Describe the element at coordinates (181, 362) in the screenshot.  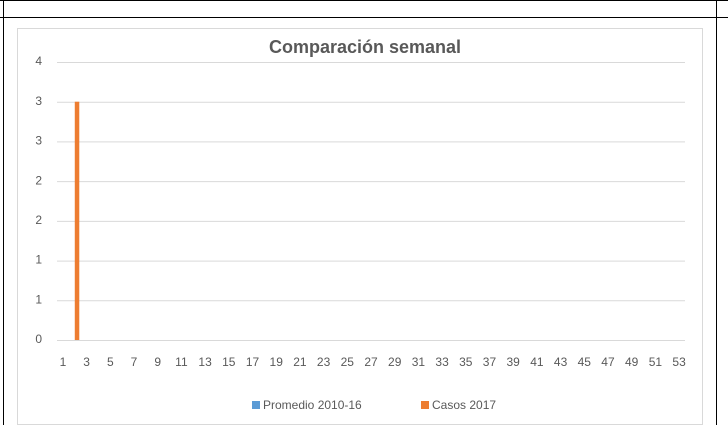
I see `x-tick-label: 11` at that location.